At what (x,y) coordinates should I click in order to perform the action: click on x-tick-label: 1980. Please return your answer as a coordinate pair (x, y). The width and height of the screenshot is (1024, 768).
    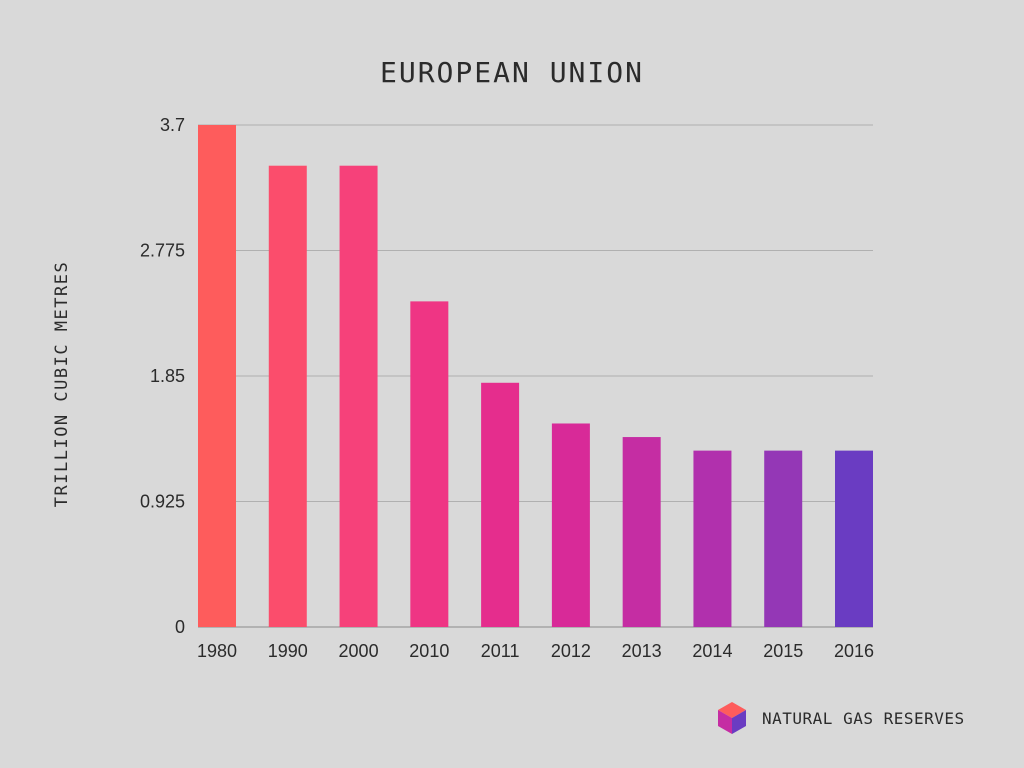
    Looking at the image, I should click on (217, 651).